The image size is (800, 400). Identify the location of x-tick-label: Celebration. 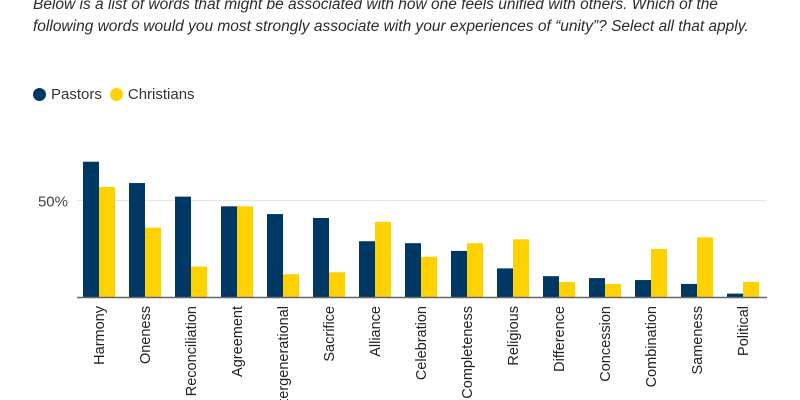
(422, 343).